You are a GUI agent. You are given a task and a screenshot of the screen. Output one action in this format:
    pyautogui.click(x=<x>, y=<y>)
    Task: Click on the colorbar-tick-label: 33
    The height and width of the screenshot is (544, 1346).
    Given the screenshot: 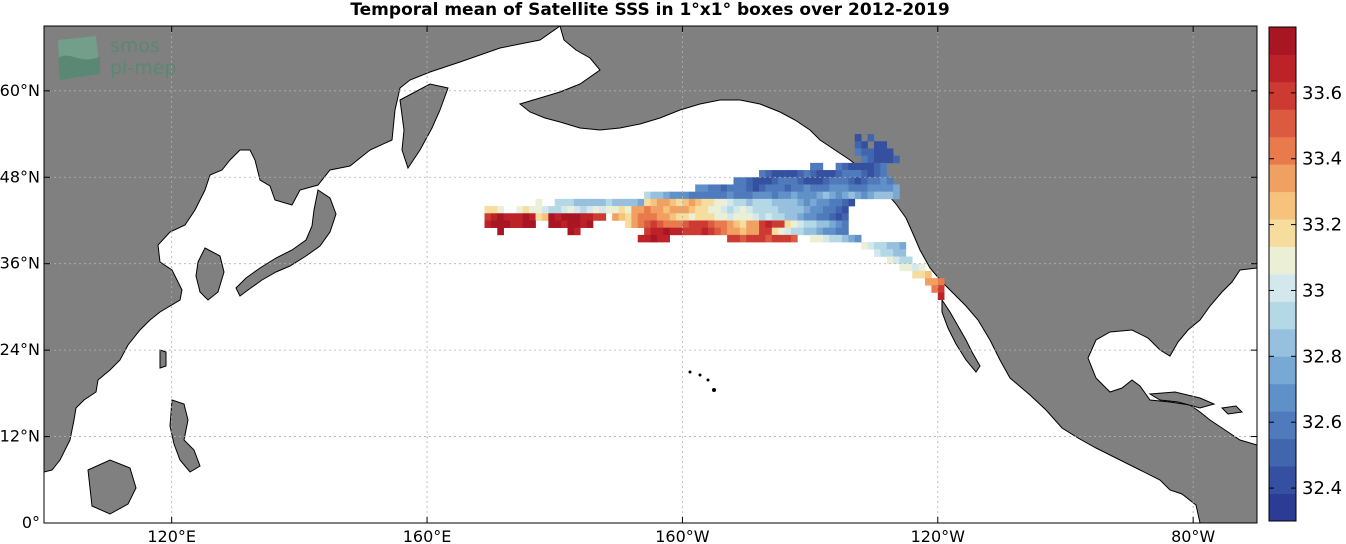 What is the action you would take?
    pyautogui.click(x=1313, y=290)
    